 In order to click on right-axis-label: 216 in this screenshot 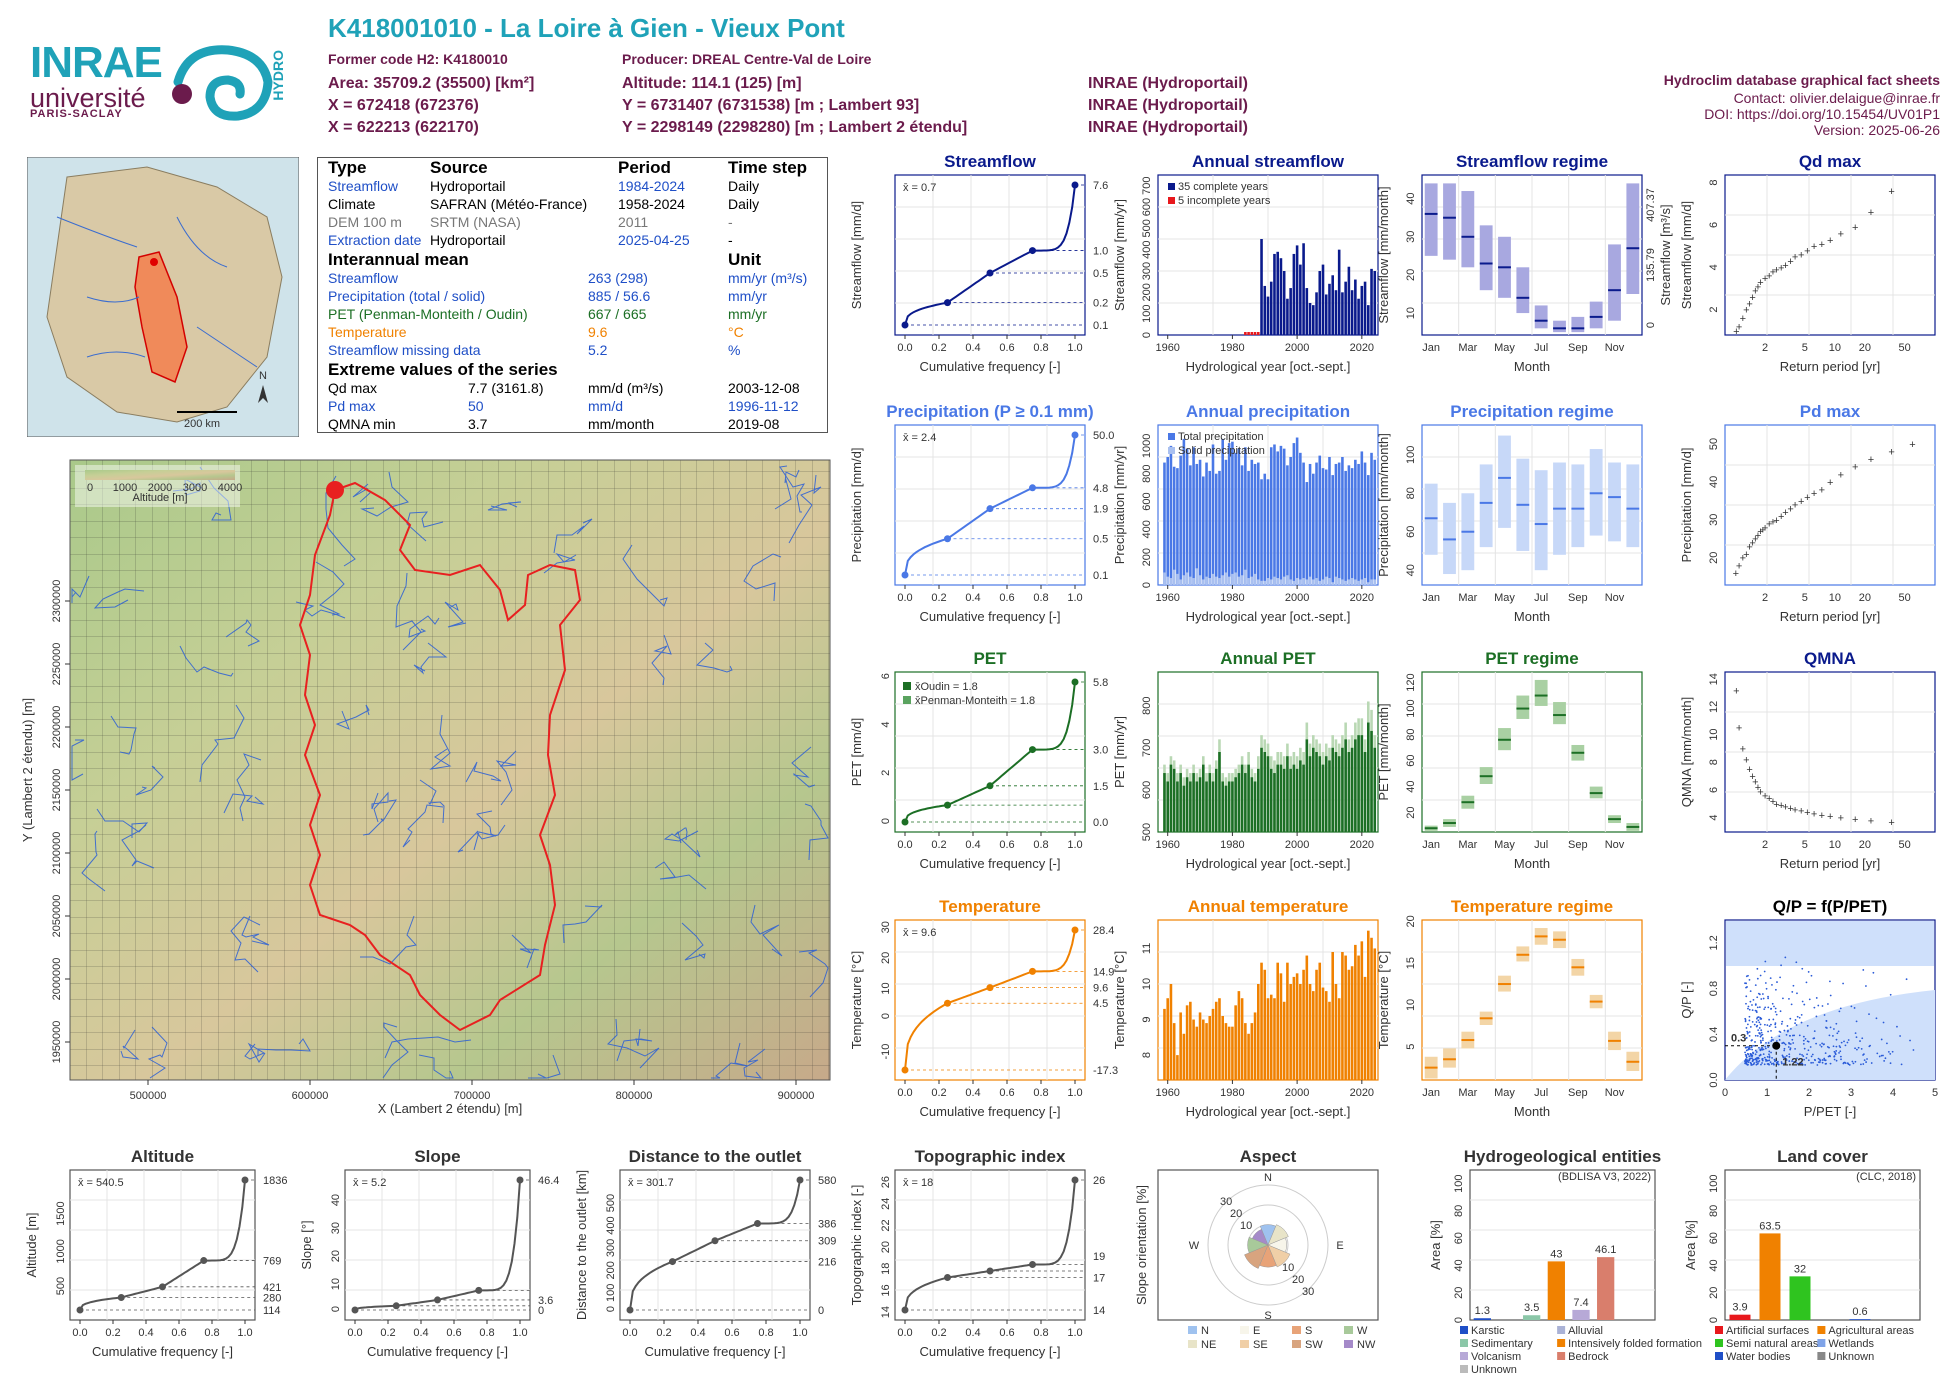, I will do `click(827, 1263)`.